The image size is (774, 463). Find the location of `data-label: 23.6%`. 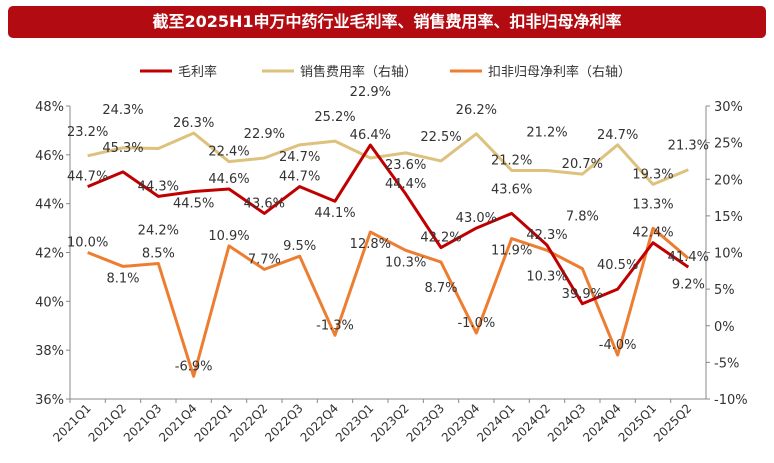

data-label: 23.6% is located at coordinates (405, 165).